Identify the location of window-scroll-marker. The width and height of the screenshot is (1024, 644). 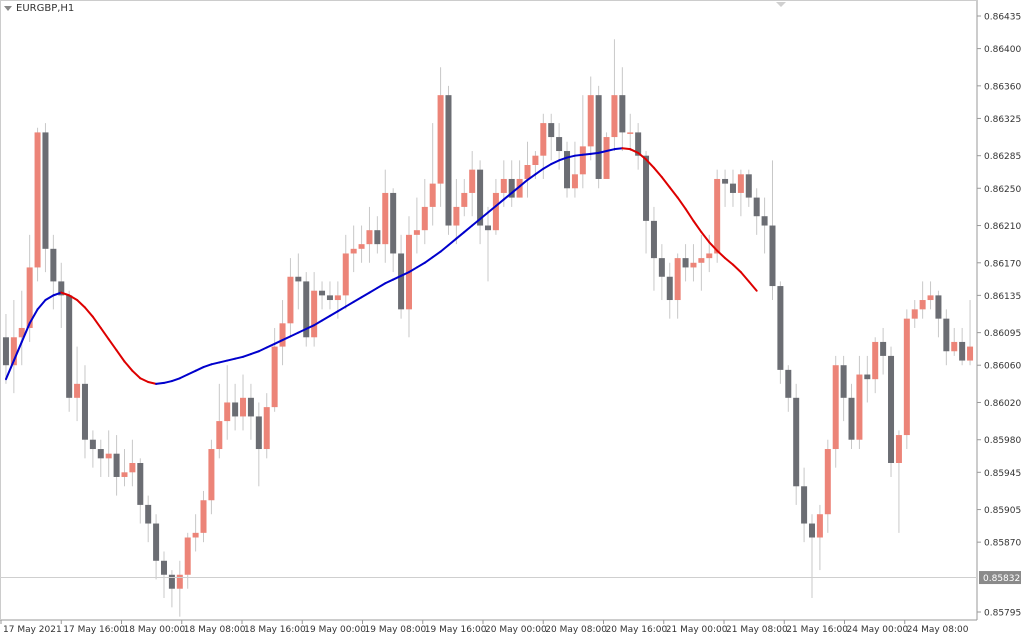
(781, 4).